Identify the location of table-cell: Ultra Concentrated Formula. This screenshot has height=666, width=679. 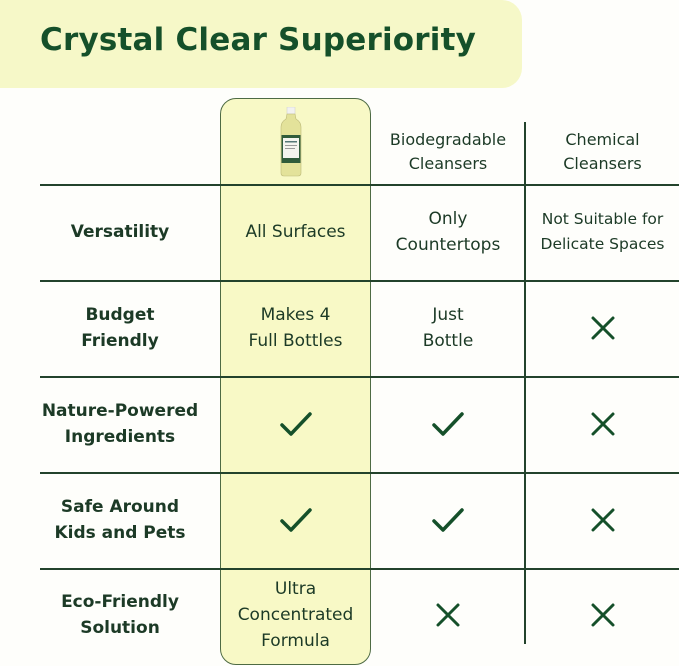
(295, 615).